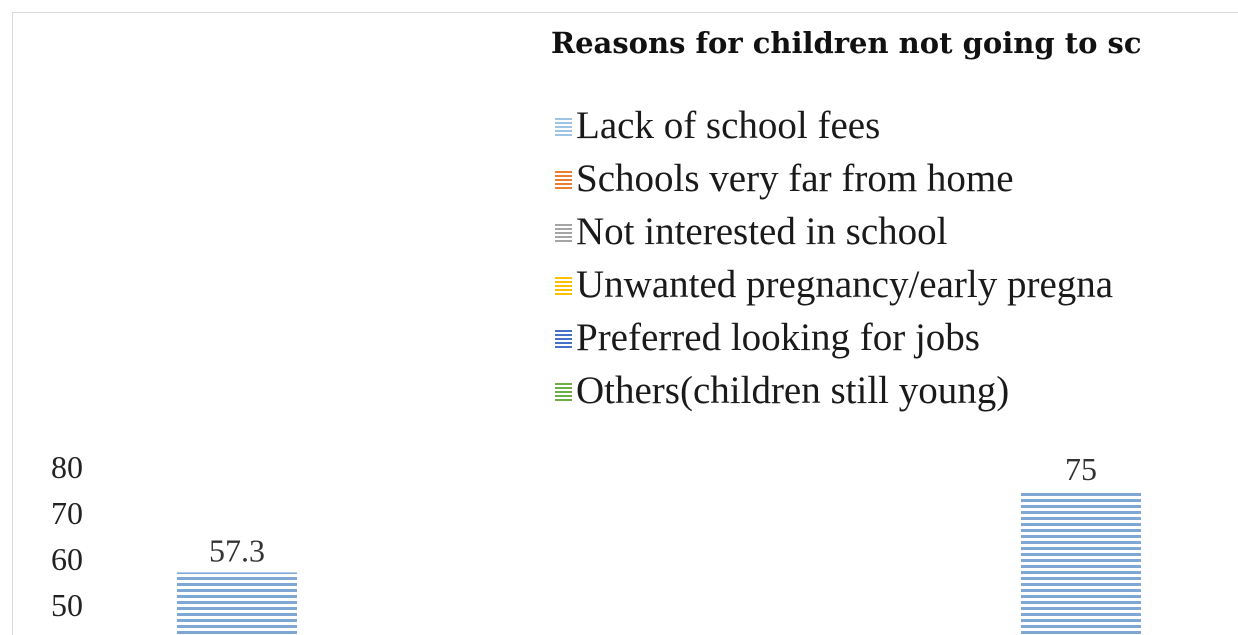  I want to click on legend-label: Not interested in school, so click(762, 231).